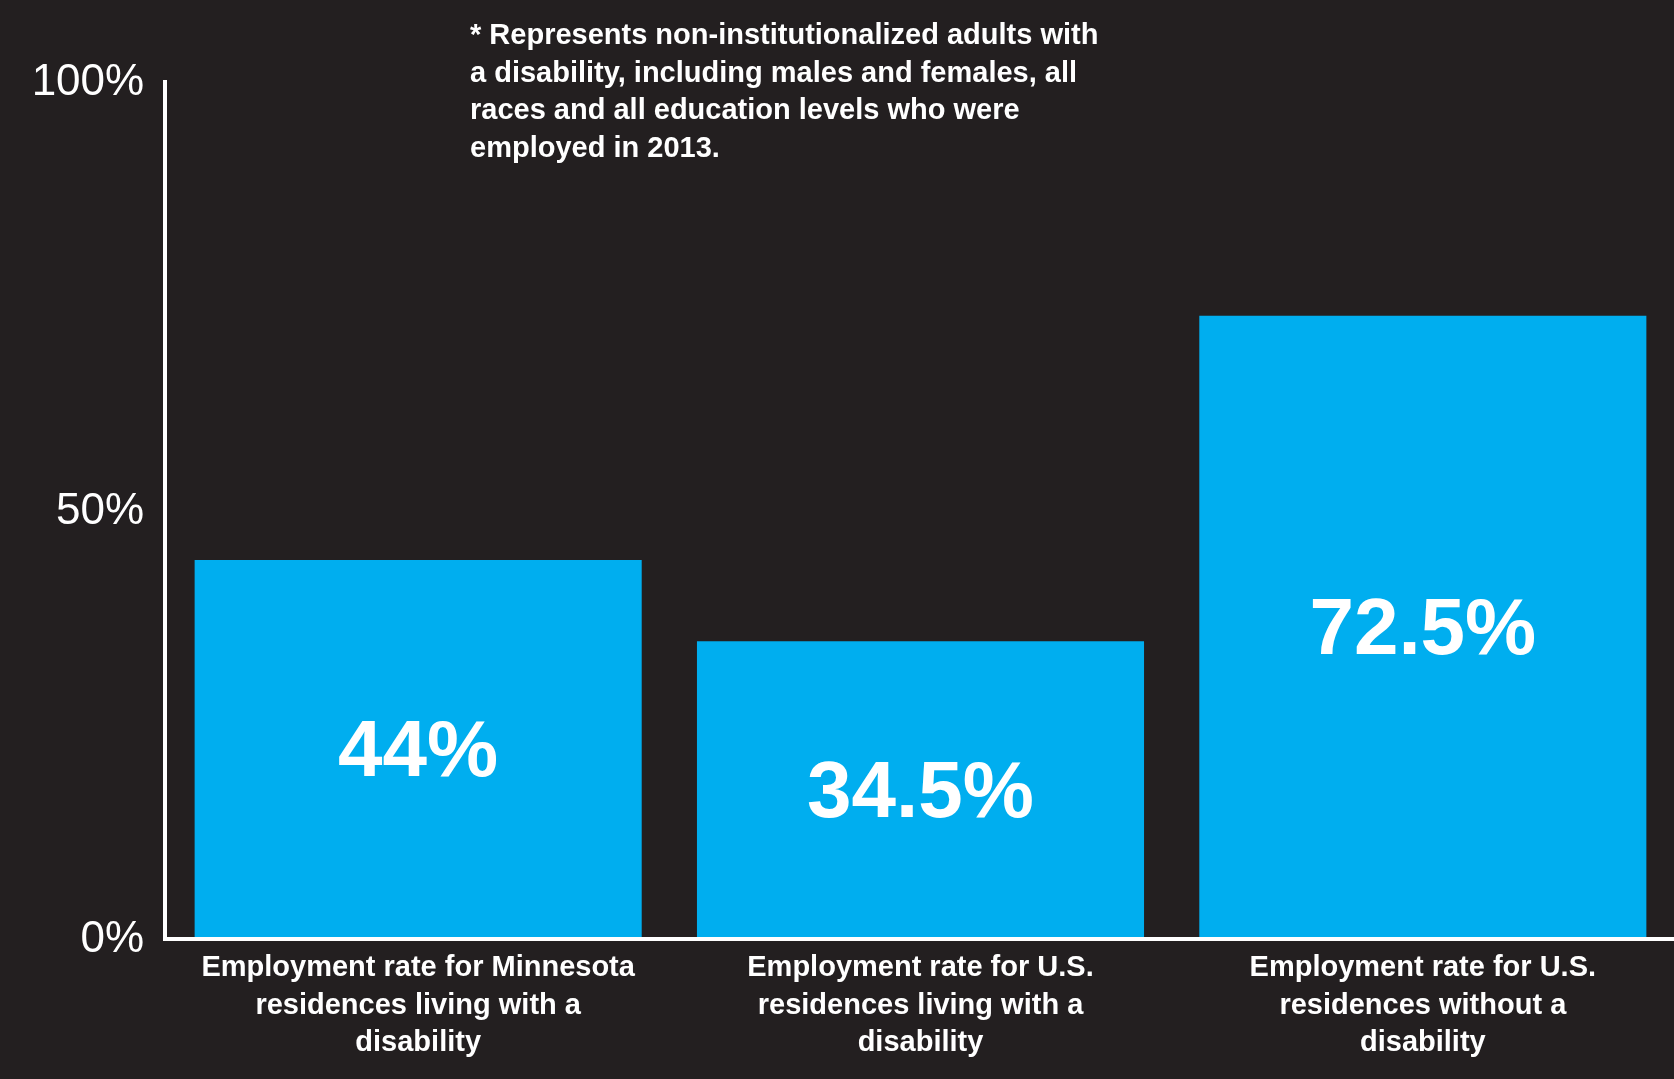 The image size is (1674, 1079). I want to click on x-tick-label: Employment rate for U.S. residences living with a disability, so click(920, 1003).